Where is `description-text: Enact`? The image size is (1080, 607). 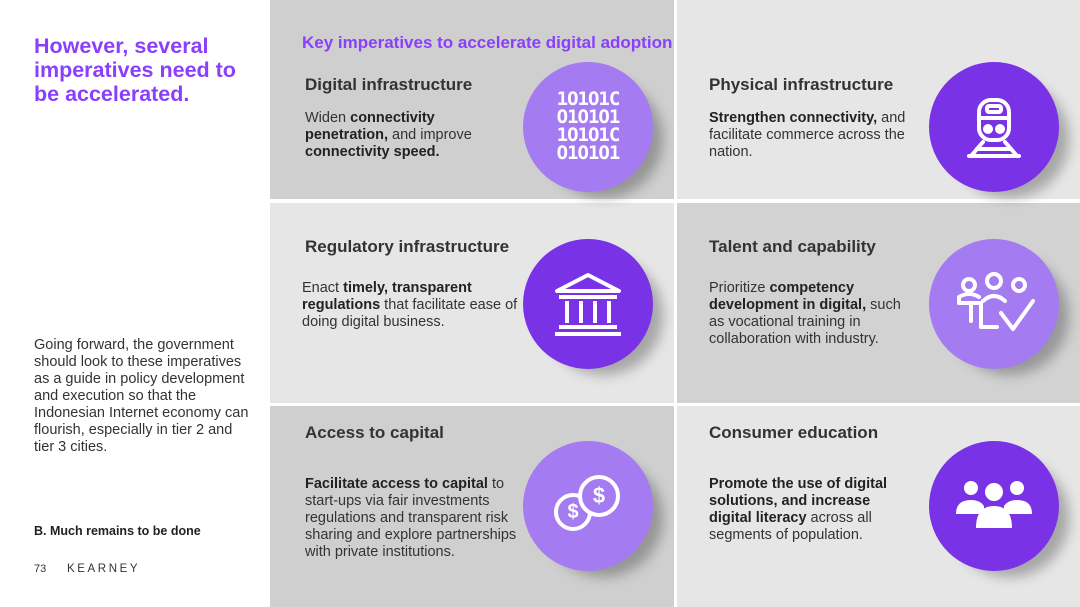
description-text: Enact is located at coordinates (323, 288).